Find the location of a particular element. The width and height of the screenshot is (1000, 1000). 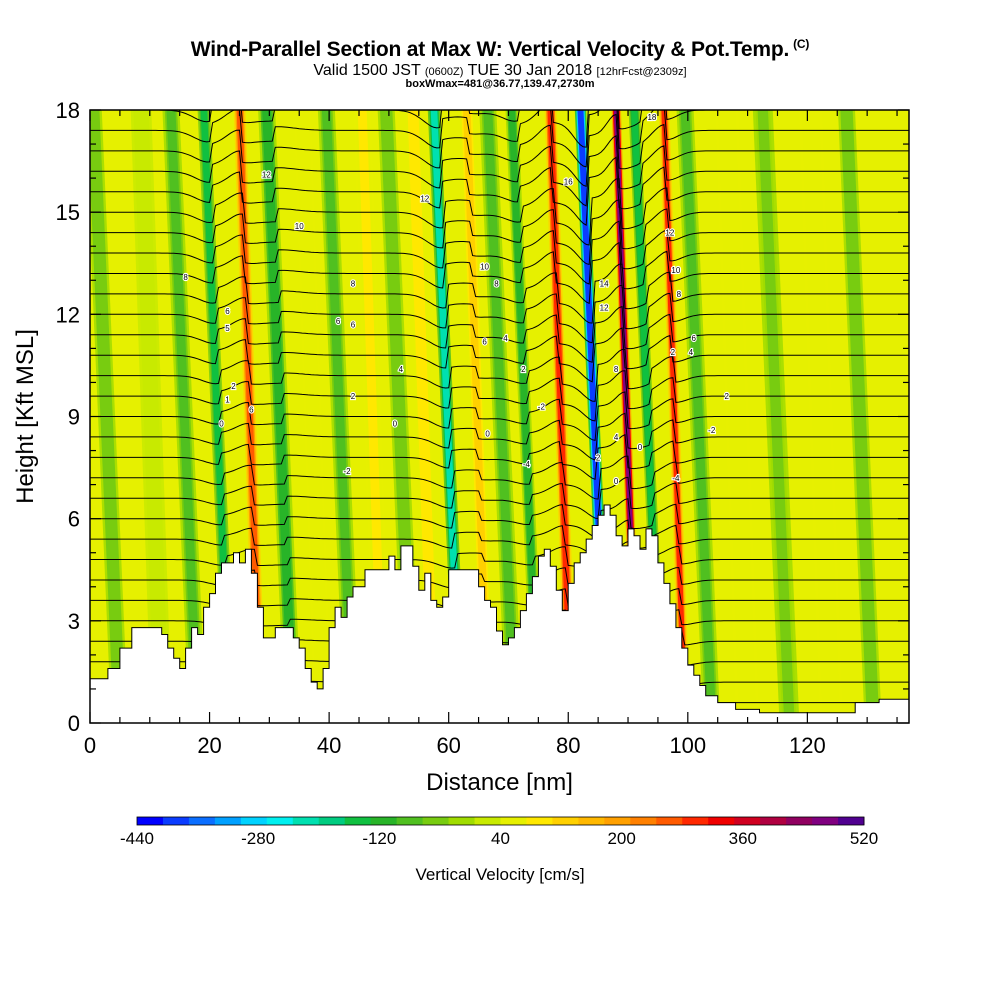

x-axis-title: Distance [nm] is located at coordinates (499, 782).